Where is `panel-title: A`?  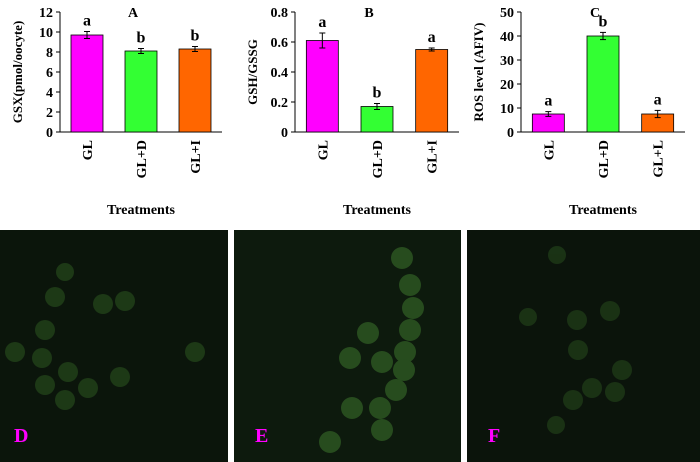
panel-title: A is located at coordinates (133, 13).